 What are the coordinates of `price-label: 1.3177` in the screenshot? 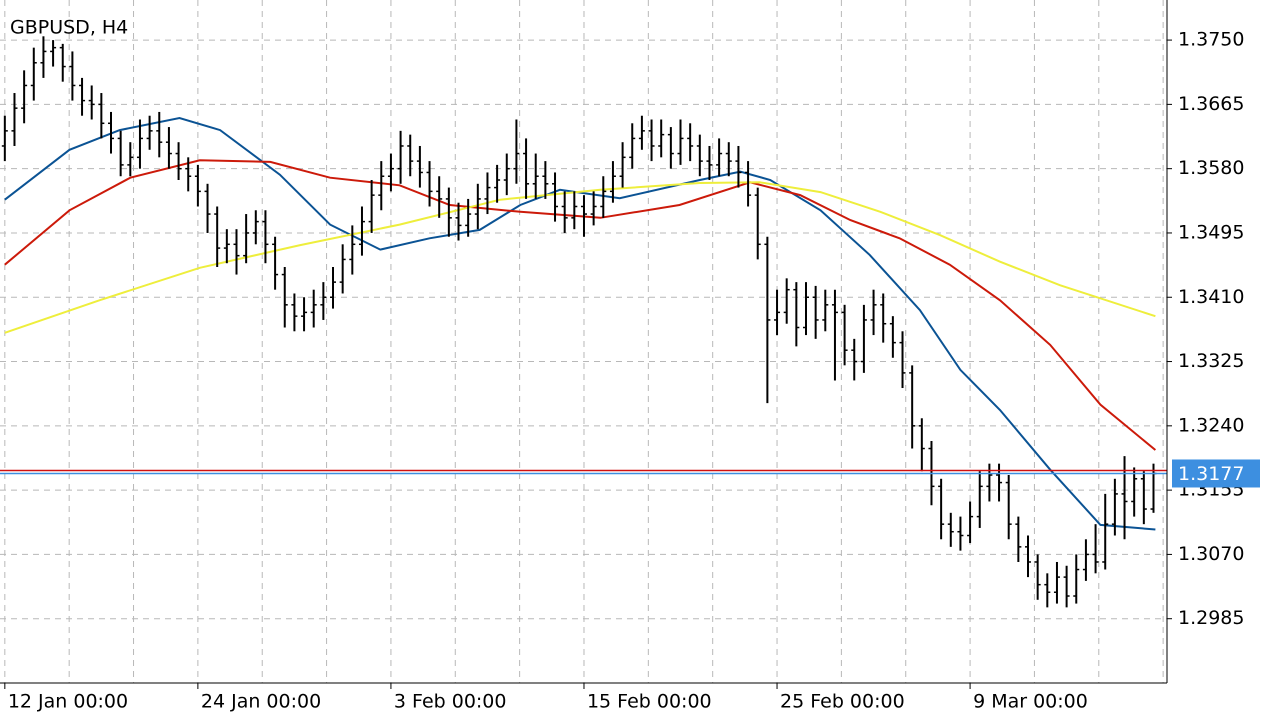 It's located at (1211, 474).